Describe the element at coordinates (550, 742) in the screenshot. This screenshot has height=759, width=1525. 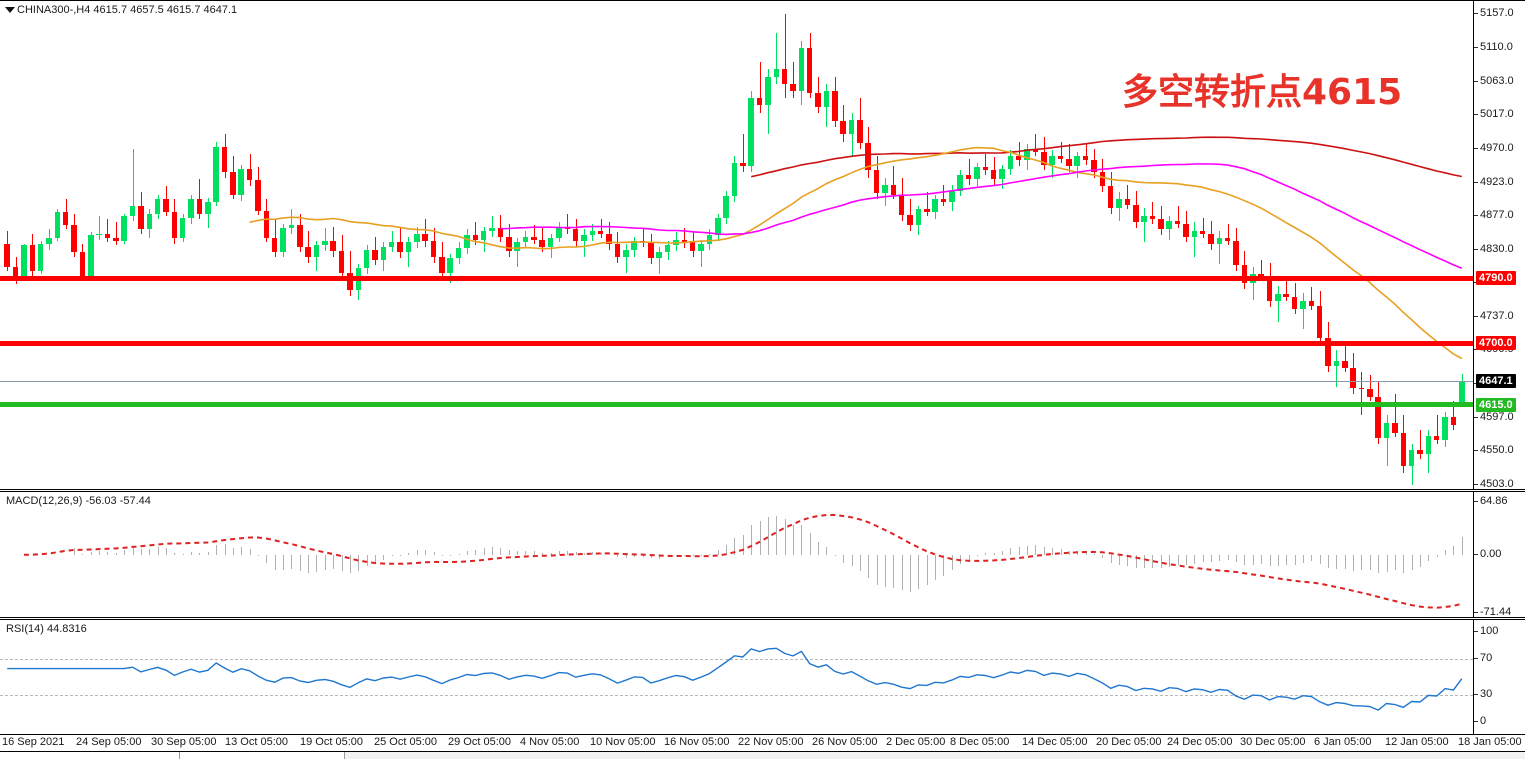
I see `time-axis-label: 4 Nov 05:00` at that location.